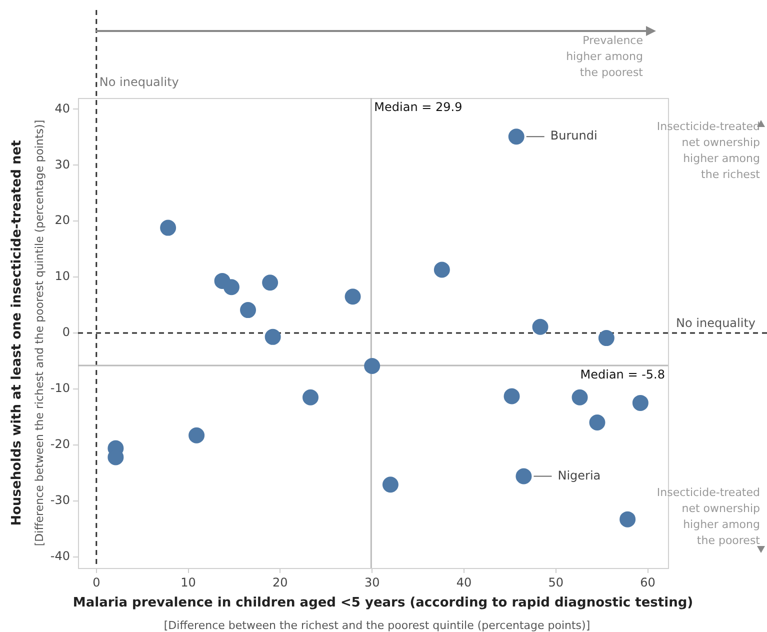 The width and height of the screenshot is (767, 632). What do you see at coordinates (280, 582) in the screenshot?
I see `x-tick-label: 20` at bounding box center [280, 582].